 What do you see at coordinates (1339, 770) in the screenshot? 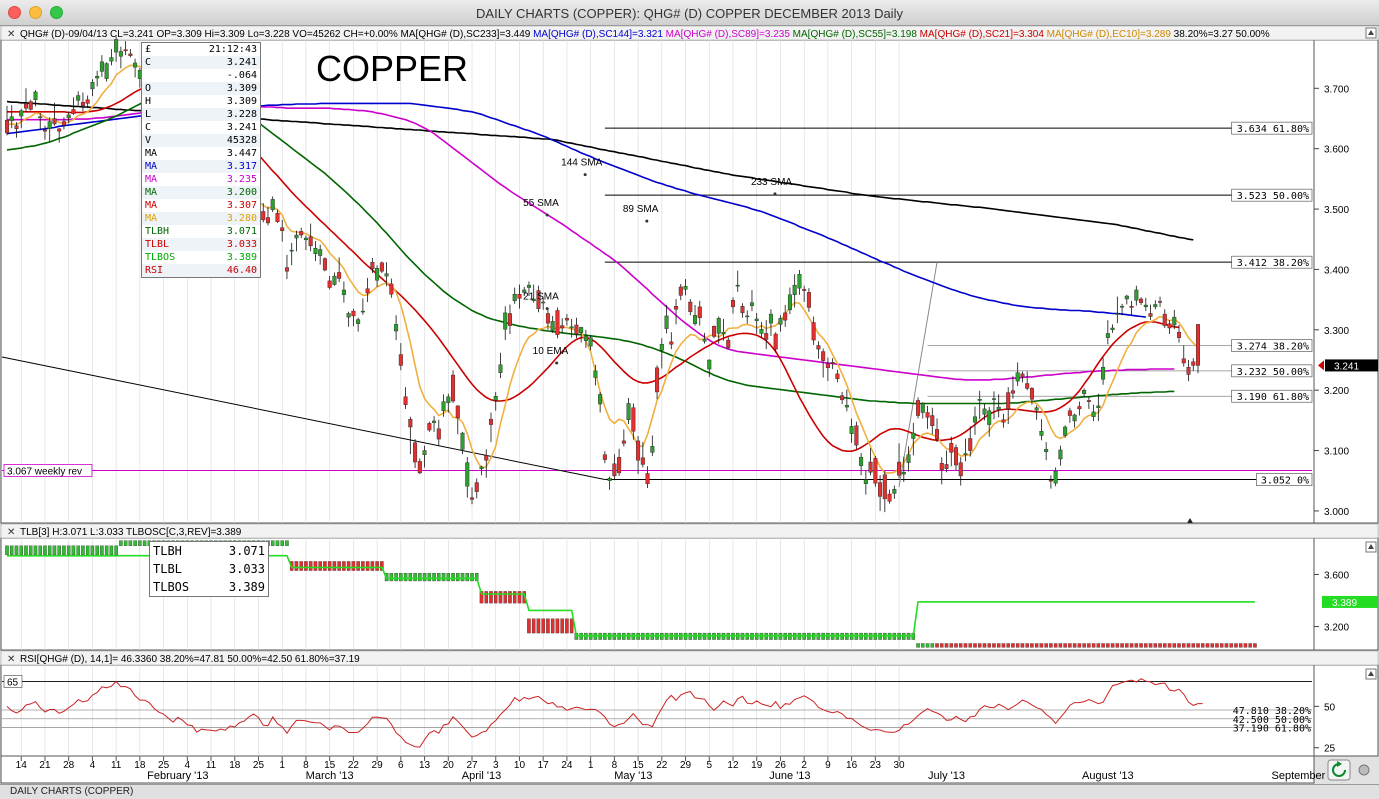
I see `refresh-icon` at bounding box center [1339, 770].